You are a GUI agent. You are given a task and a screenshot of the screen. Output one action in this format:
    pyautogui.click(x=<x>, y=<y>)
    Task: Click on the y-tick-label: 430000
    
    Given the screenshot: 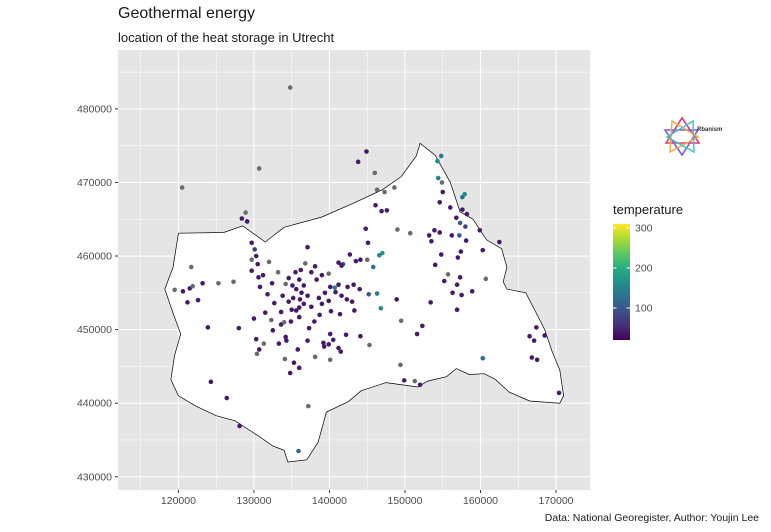 What is the action you would take?
    pyautogui.click(x=94, y=477)
    